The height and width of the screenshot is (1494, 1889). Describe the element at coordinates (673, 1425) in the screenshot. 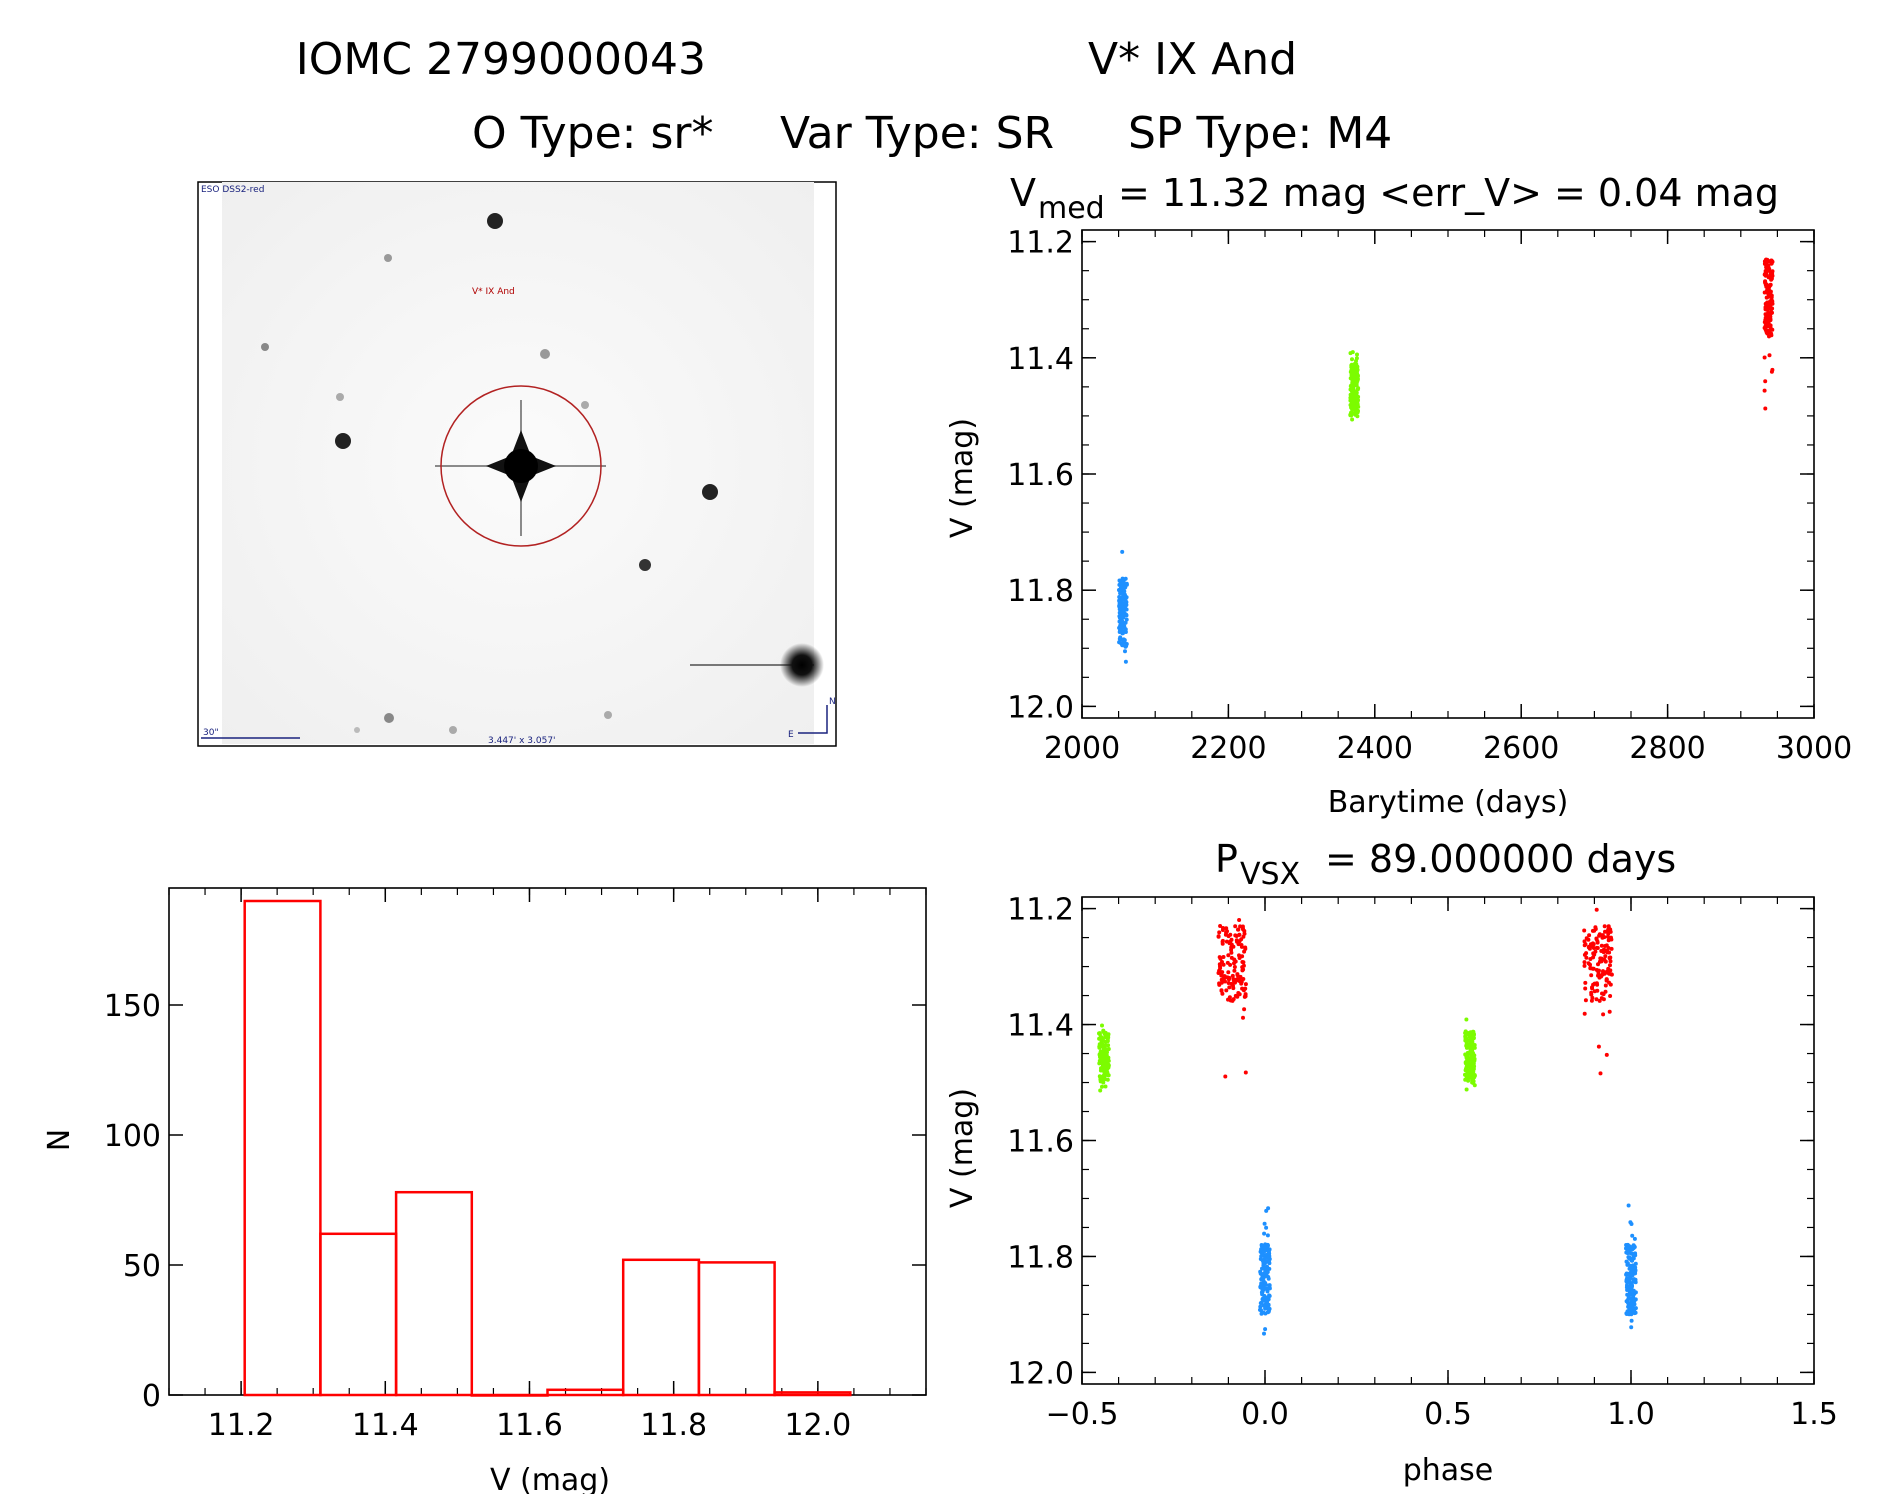

I see `histogram-x-tick-label: 11.8` at that location.